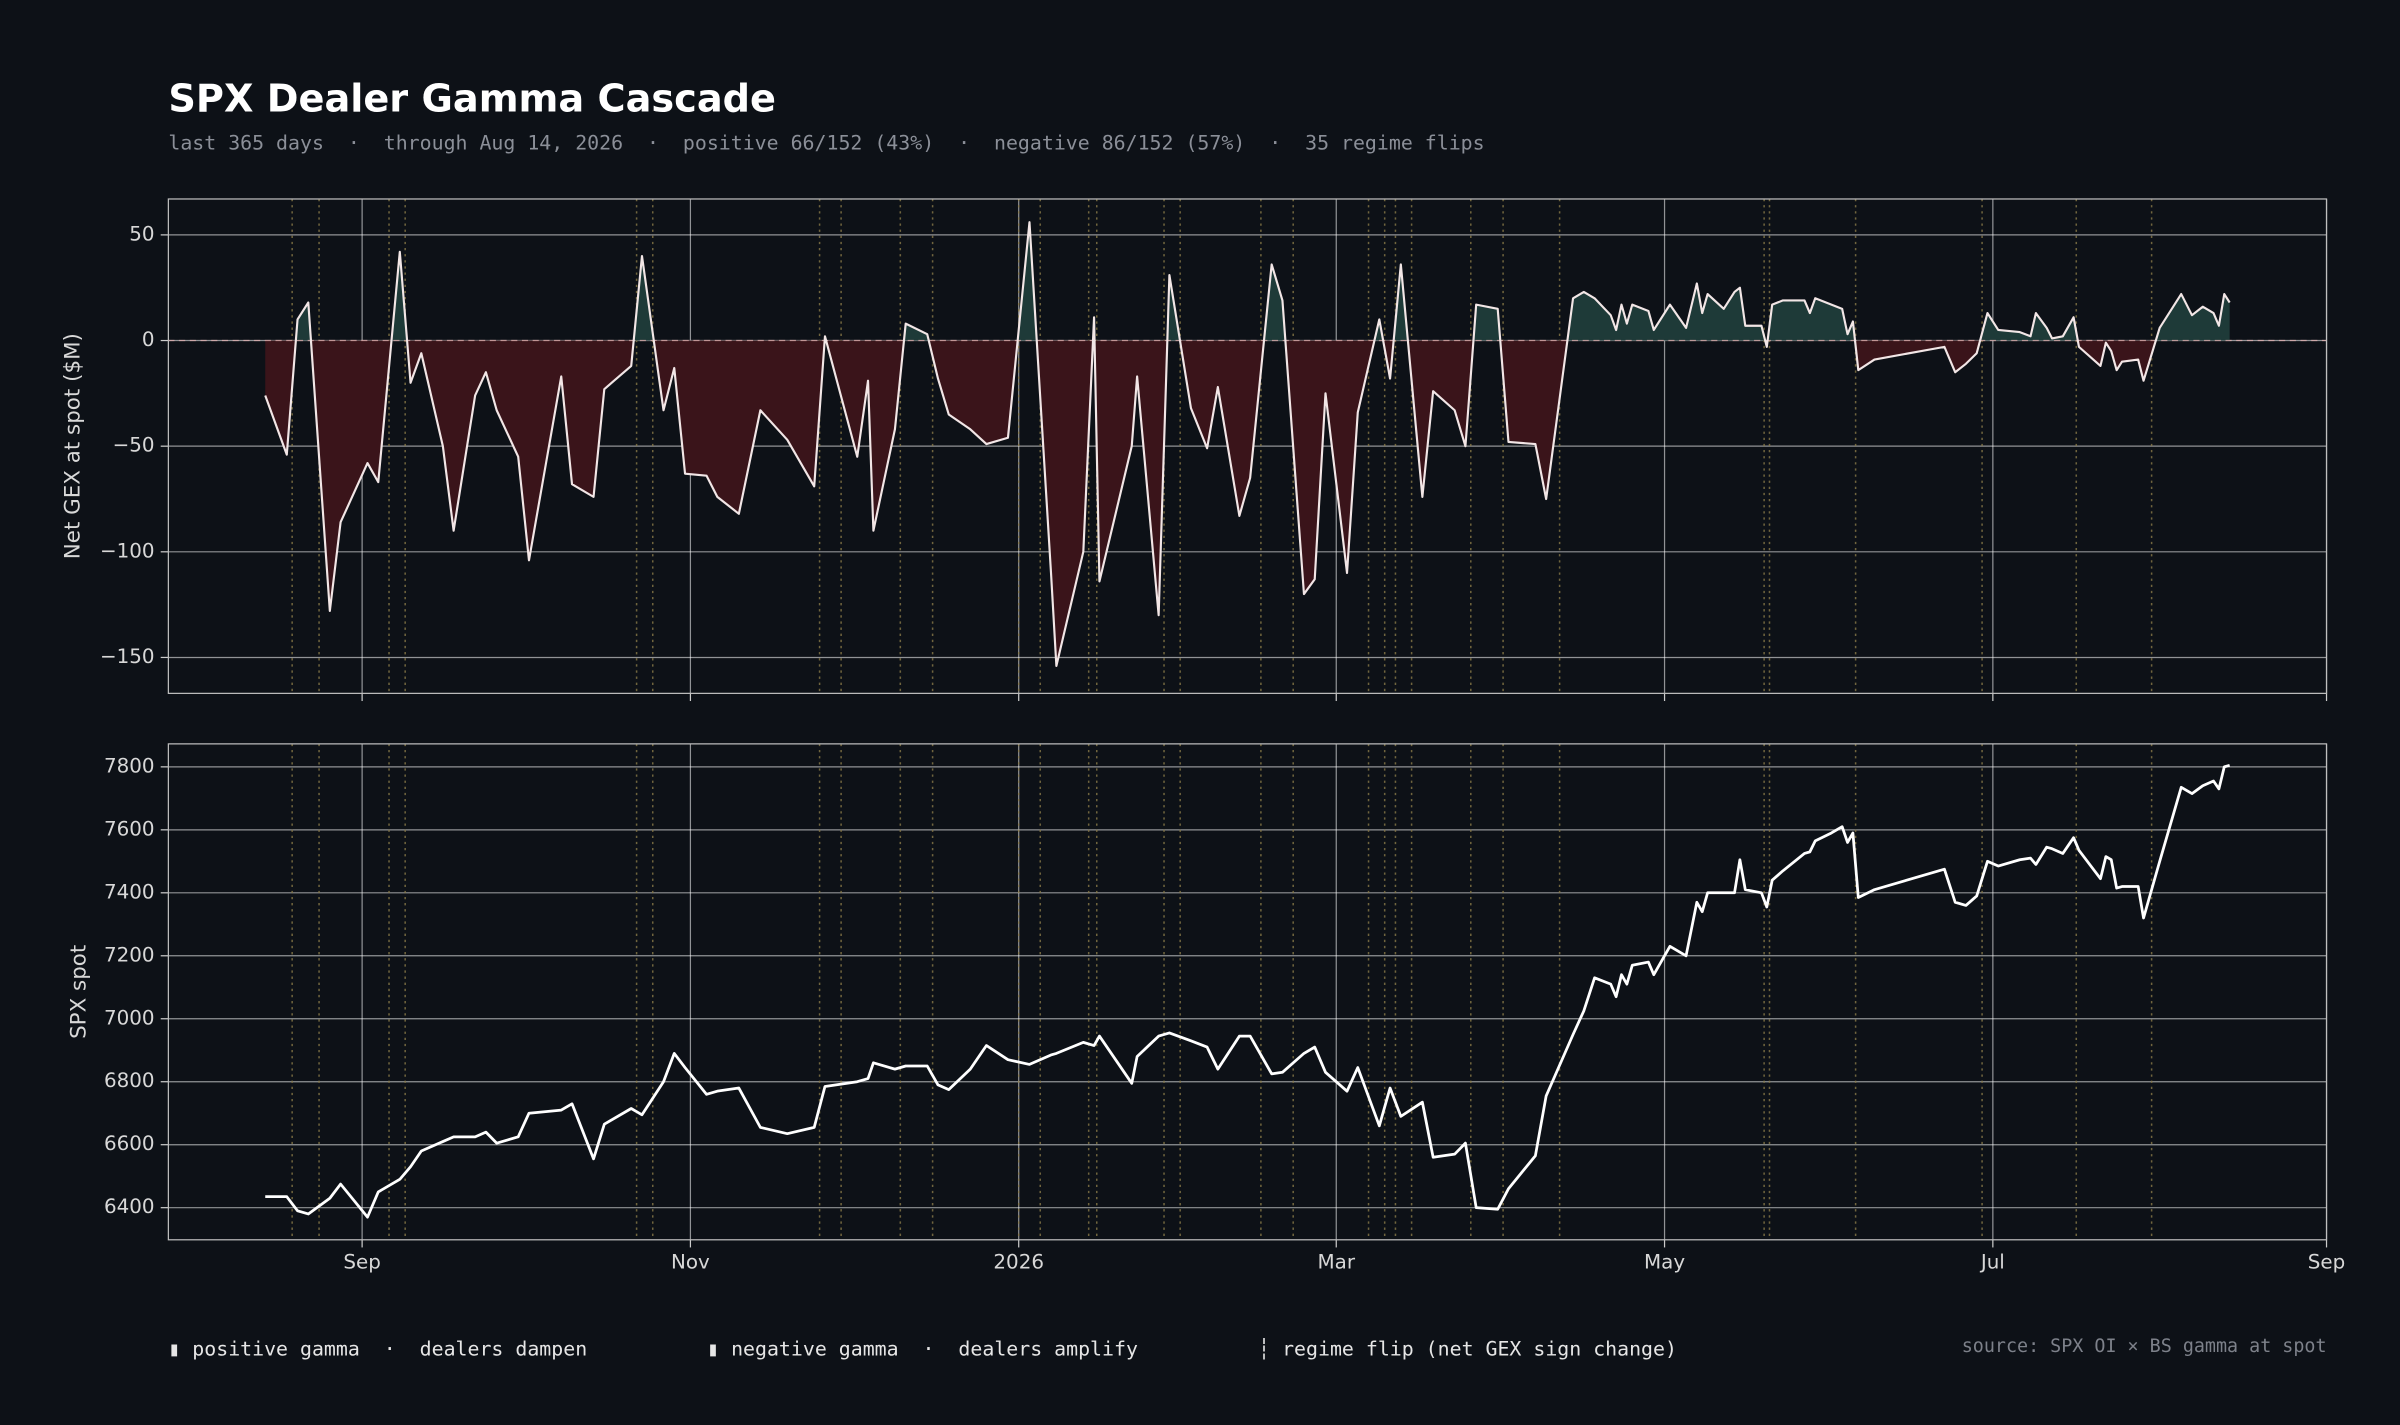 Image resolution: width=2400 pixels, height=1425 pixels. What do you see at coordinates (129, 828) in the screenshot?
I see `y-tick-label: 7600` at bounding box center [129, 828].